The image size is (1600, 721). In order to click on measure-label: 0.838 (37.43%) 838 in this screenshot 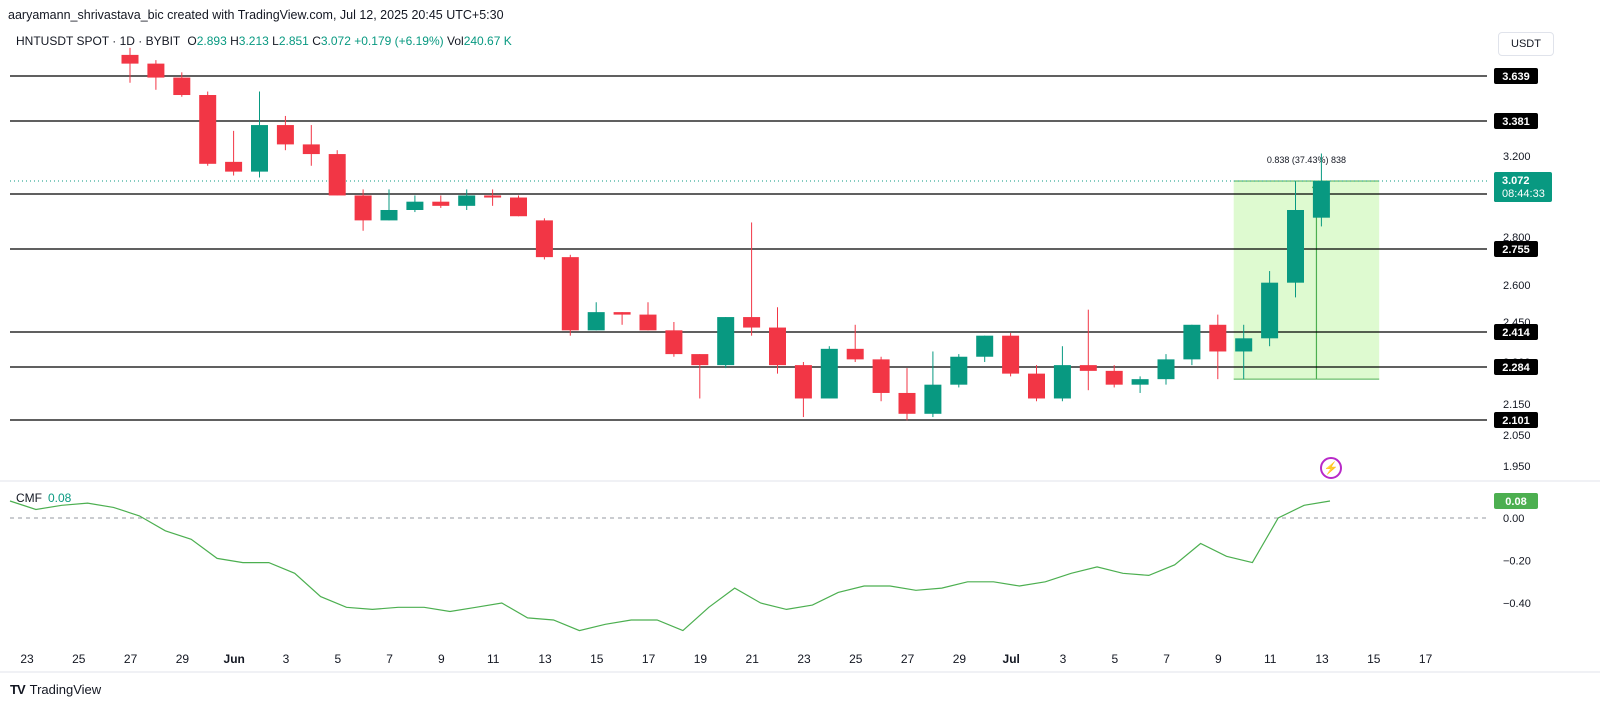, I will do `click(1306, 160)`.